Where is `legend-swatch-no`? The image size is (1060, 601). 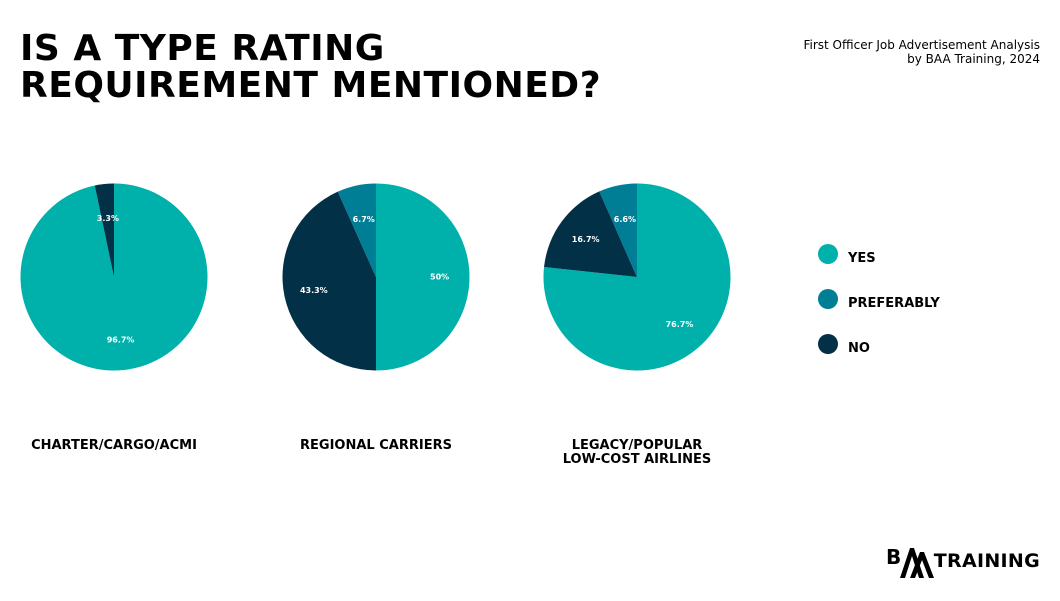
legend-swatch-no is located at coordinates (828, 344).